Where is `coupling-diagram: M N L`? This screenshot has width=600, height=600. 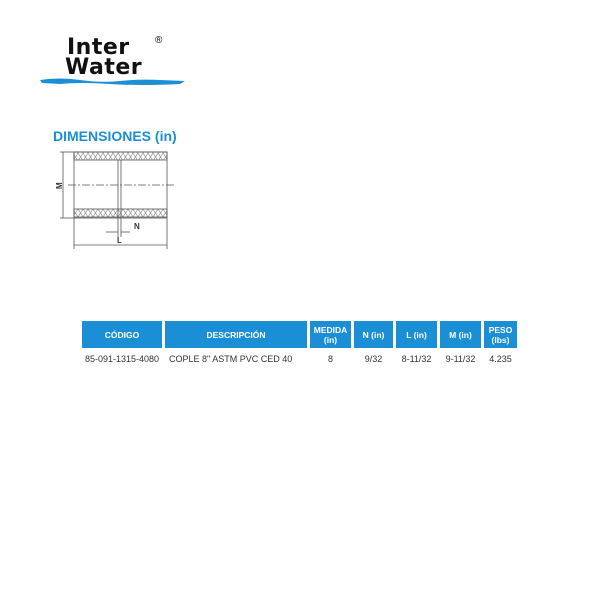 coupling-diagram: M N L is located at coordinates (115, 200).